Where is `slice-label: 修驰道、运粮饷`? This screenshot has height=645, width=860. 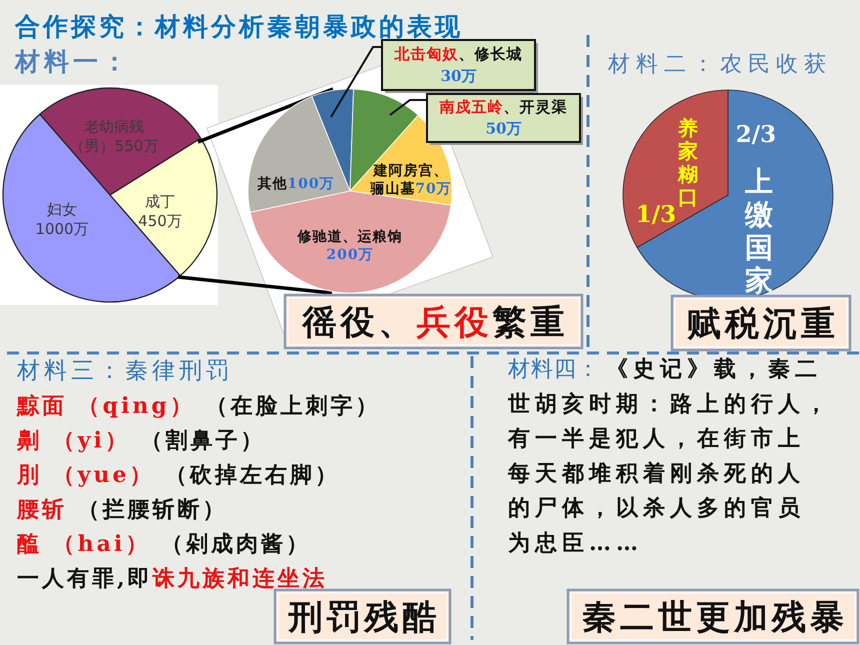
slice-label: 修驰道、运粮饷 is located at coordinates (349, 236).